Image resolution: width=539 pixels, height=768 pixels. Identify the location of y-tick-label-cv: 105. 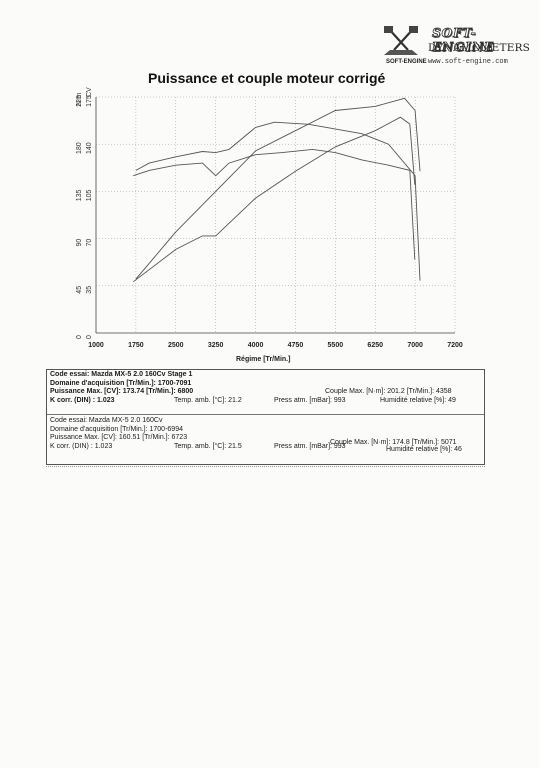
(89, 195).